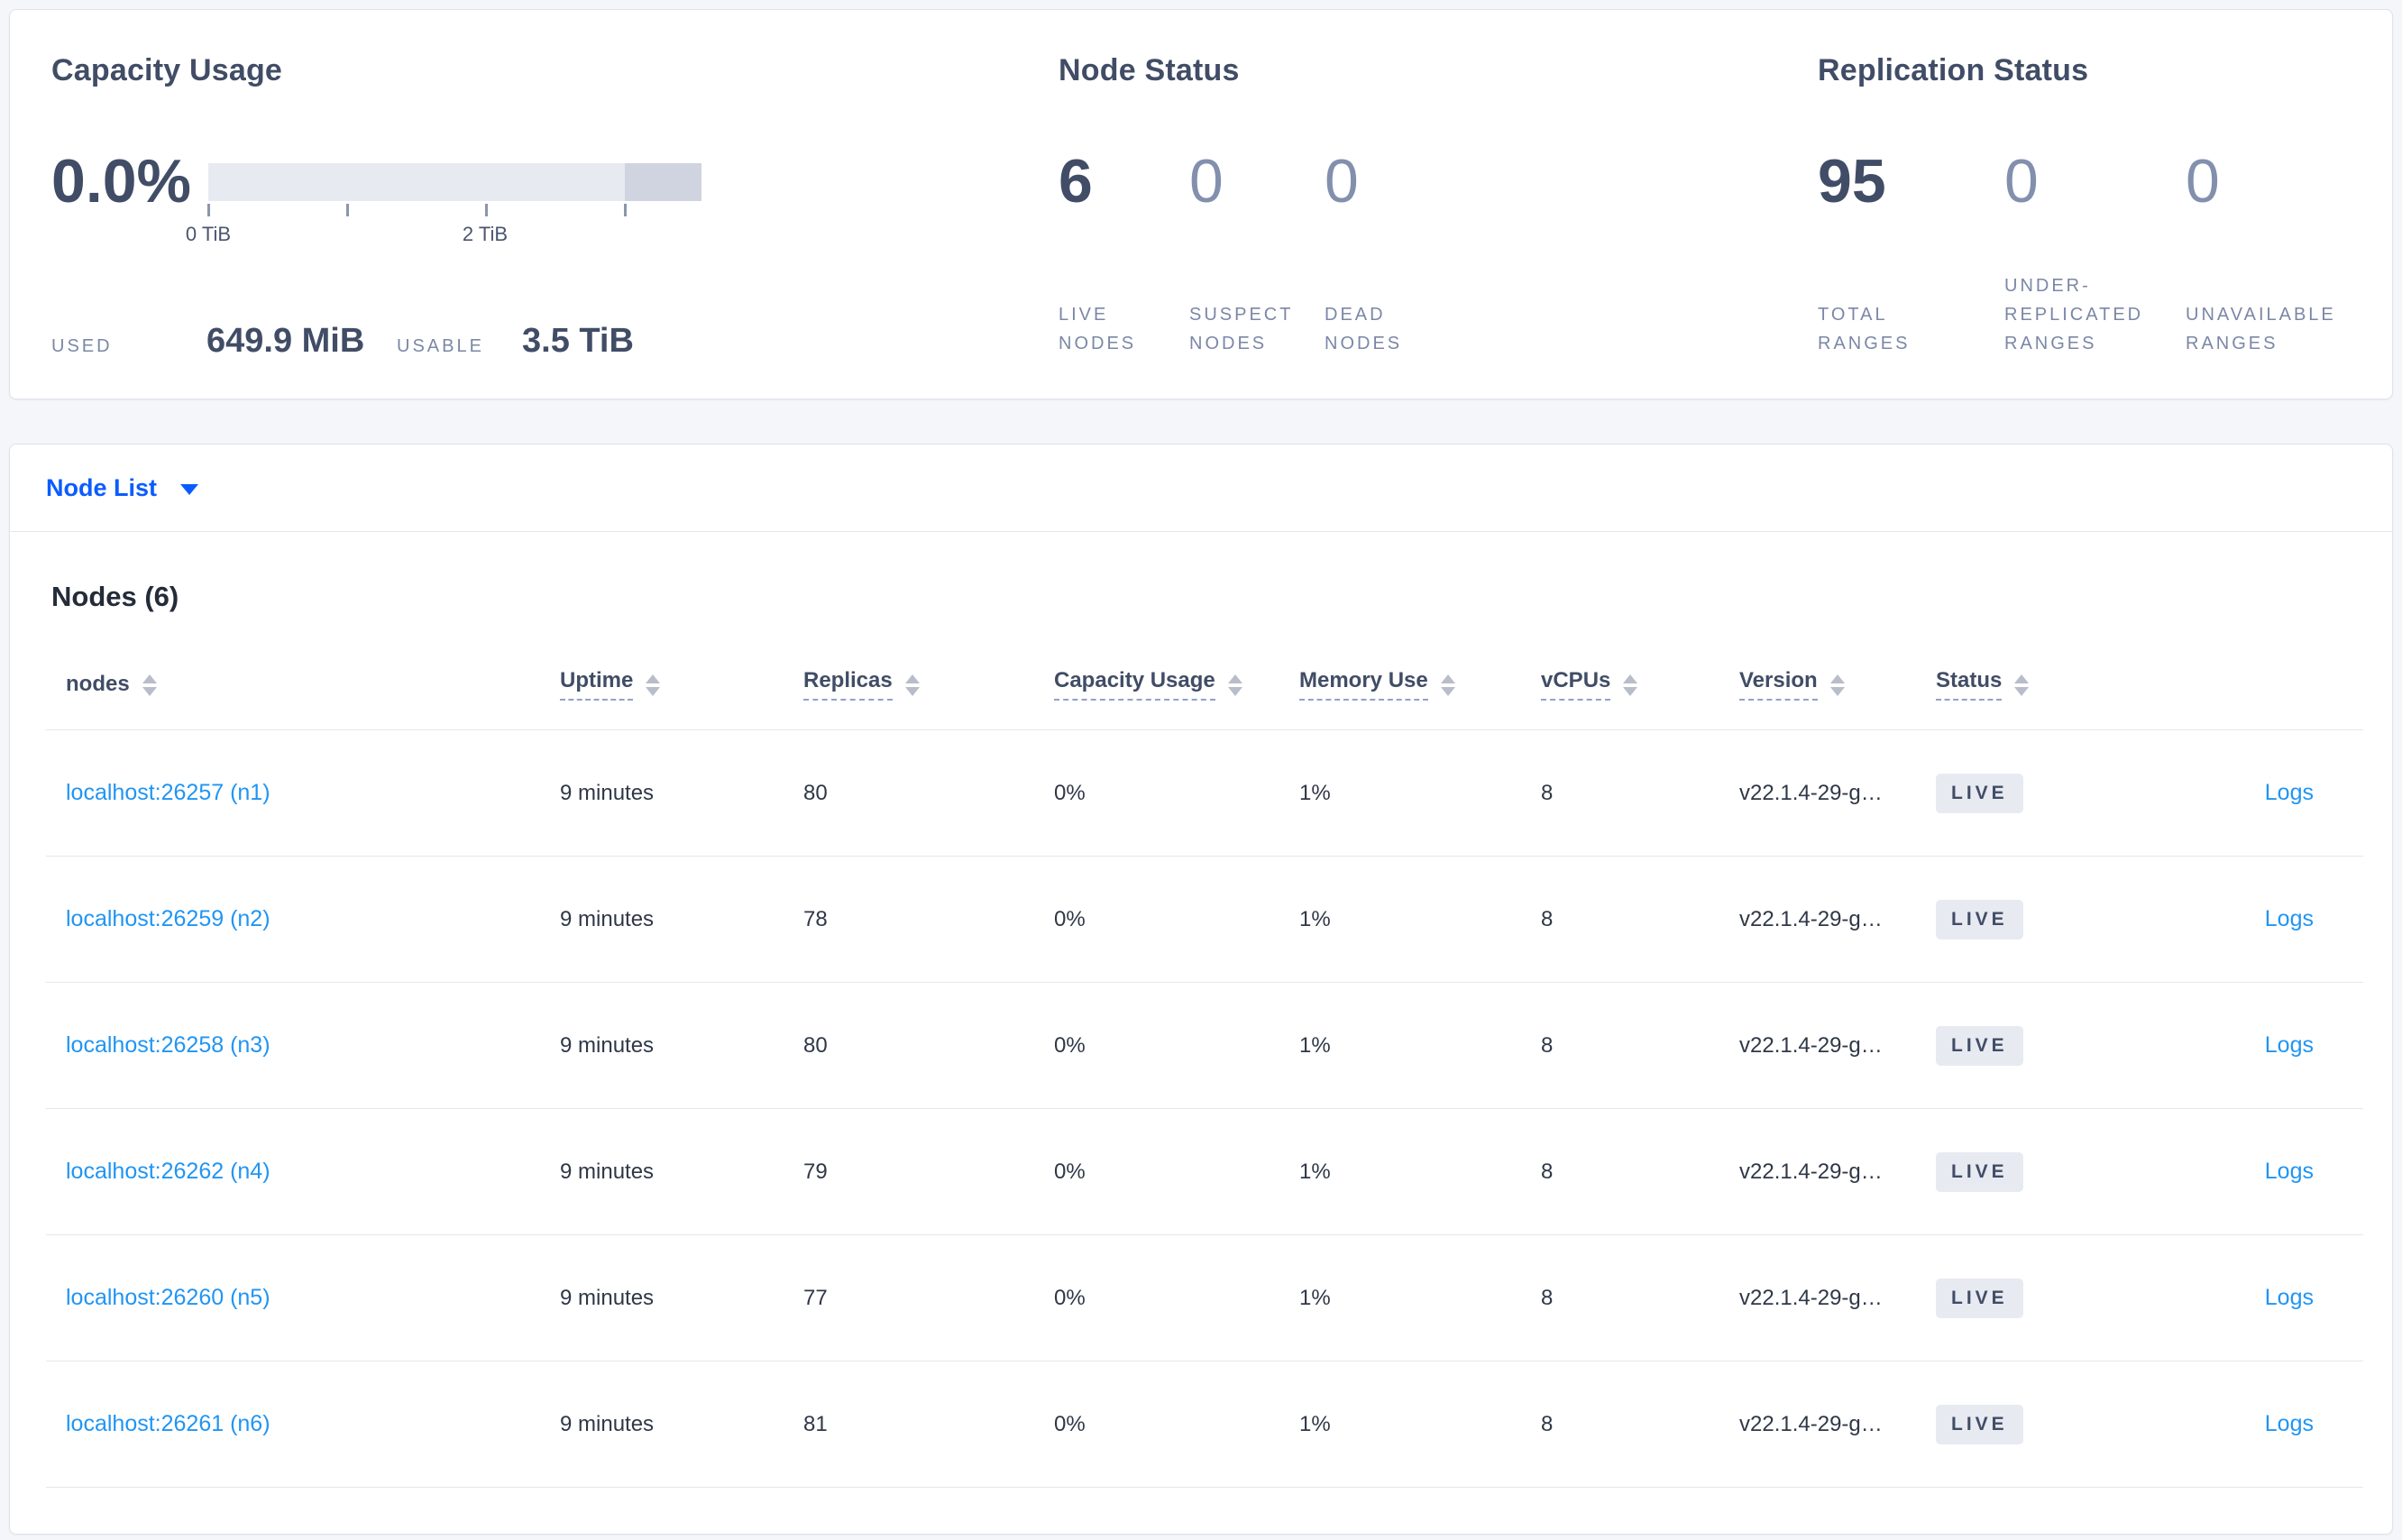 The width and height of the screenshot is (2402, 1540). I want to click on column-header-status: Status, so click(2050, 685).